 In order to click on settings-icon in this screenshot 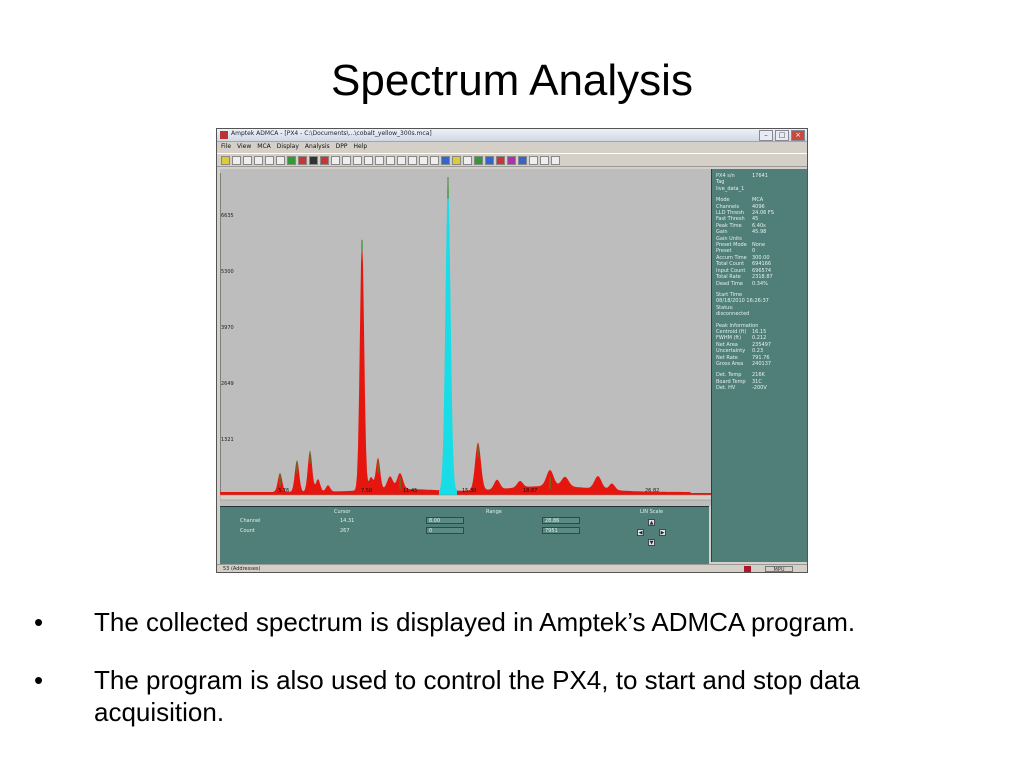, I will do `click(533, 160)`.